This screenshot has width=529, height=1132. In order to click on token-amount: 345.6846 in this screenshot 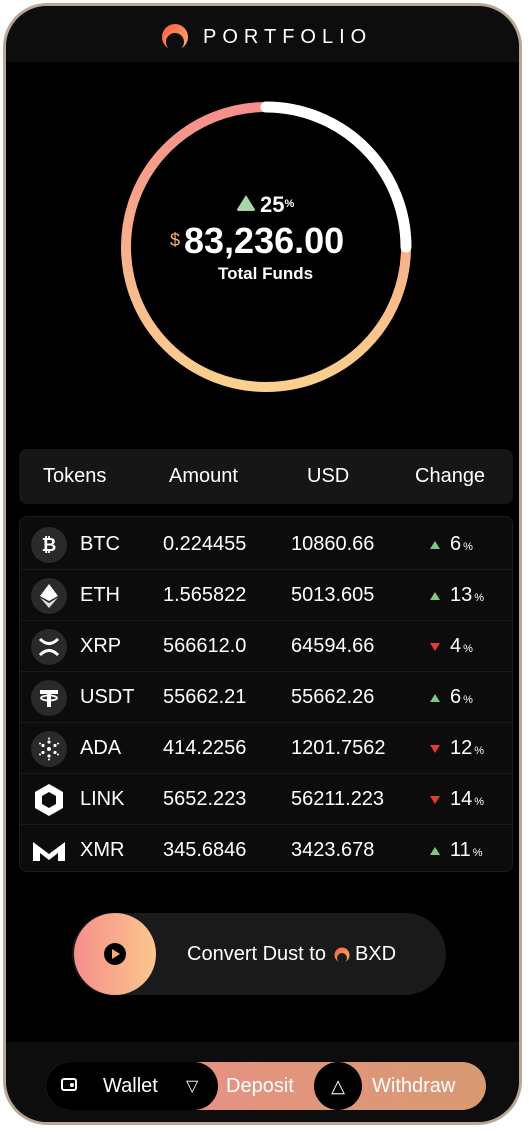, I will do `click(205, 850)`.